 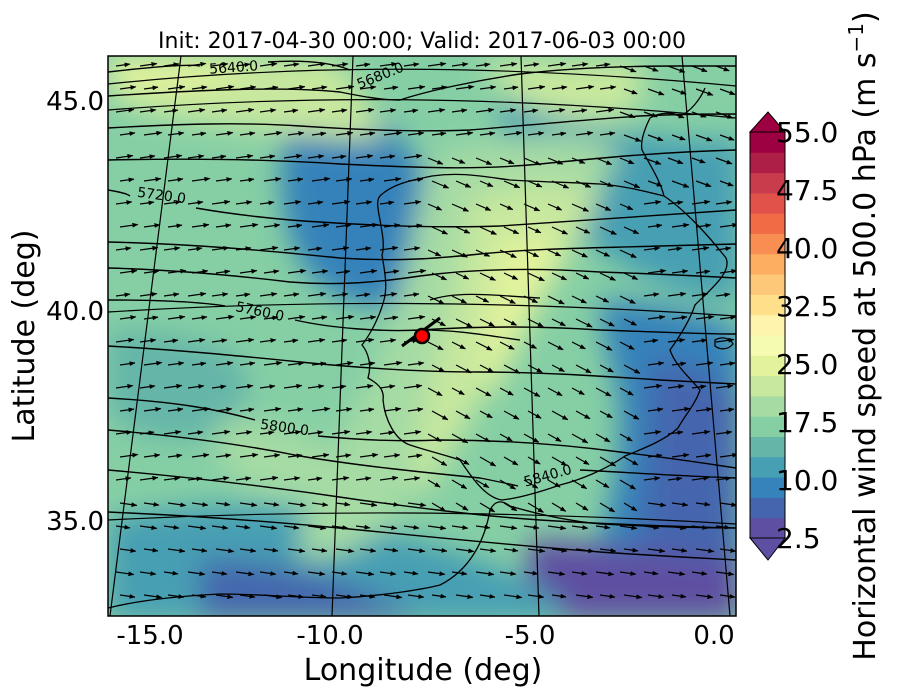 I want to click on colorbar-tick-label: 32.5, so click(x=807, y=306).